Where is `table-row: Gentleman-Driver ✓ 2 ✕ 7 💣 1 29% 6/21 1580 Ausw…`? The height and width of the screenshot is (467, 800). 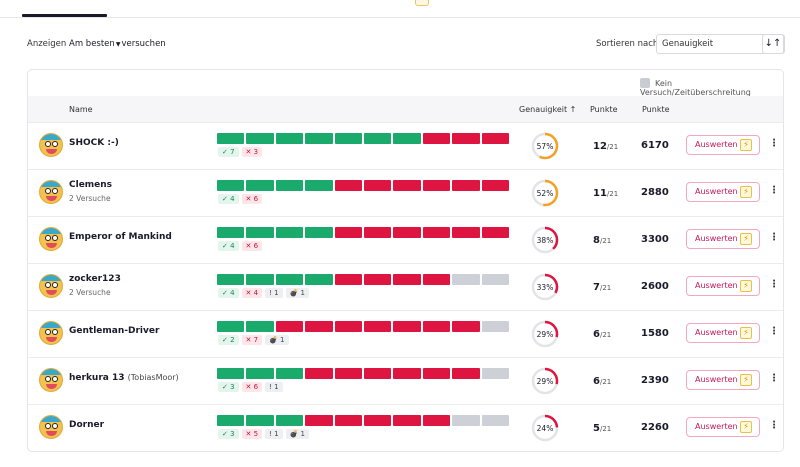
table-row: Gentleman-Driver ✓ 2 ✕ 7 💣 1 29% 6/21 1580 Ausw… is located at coordinates (405, 333).